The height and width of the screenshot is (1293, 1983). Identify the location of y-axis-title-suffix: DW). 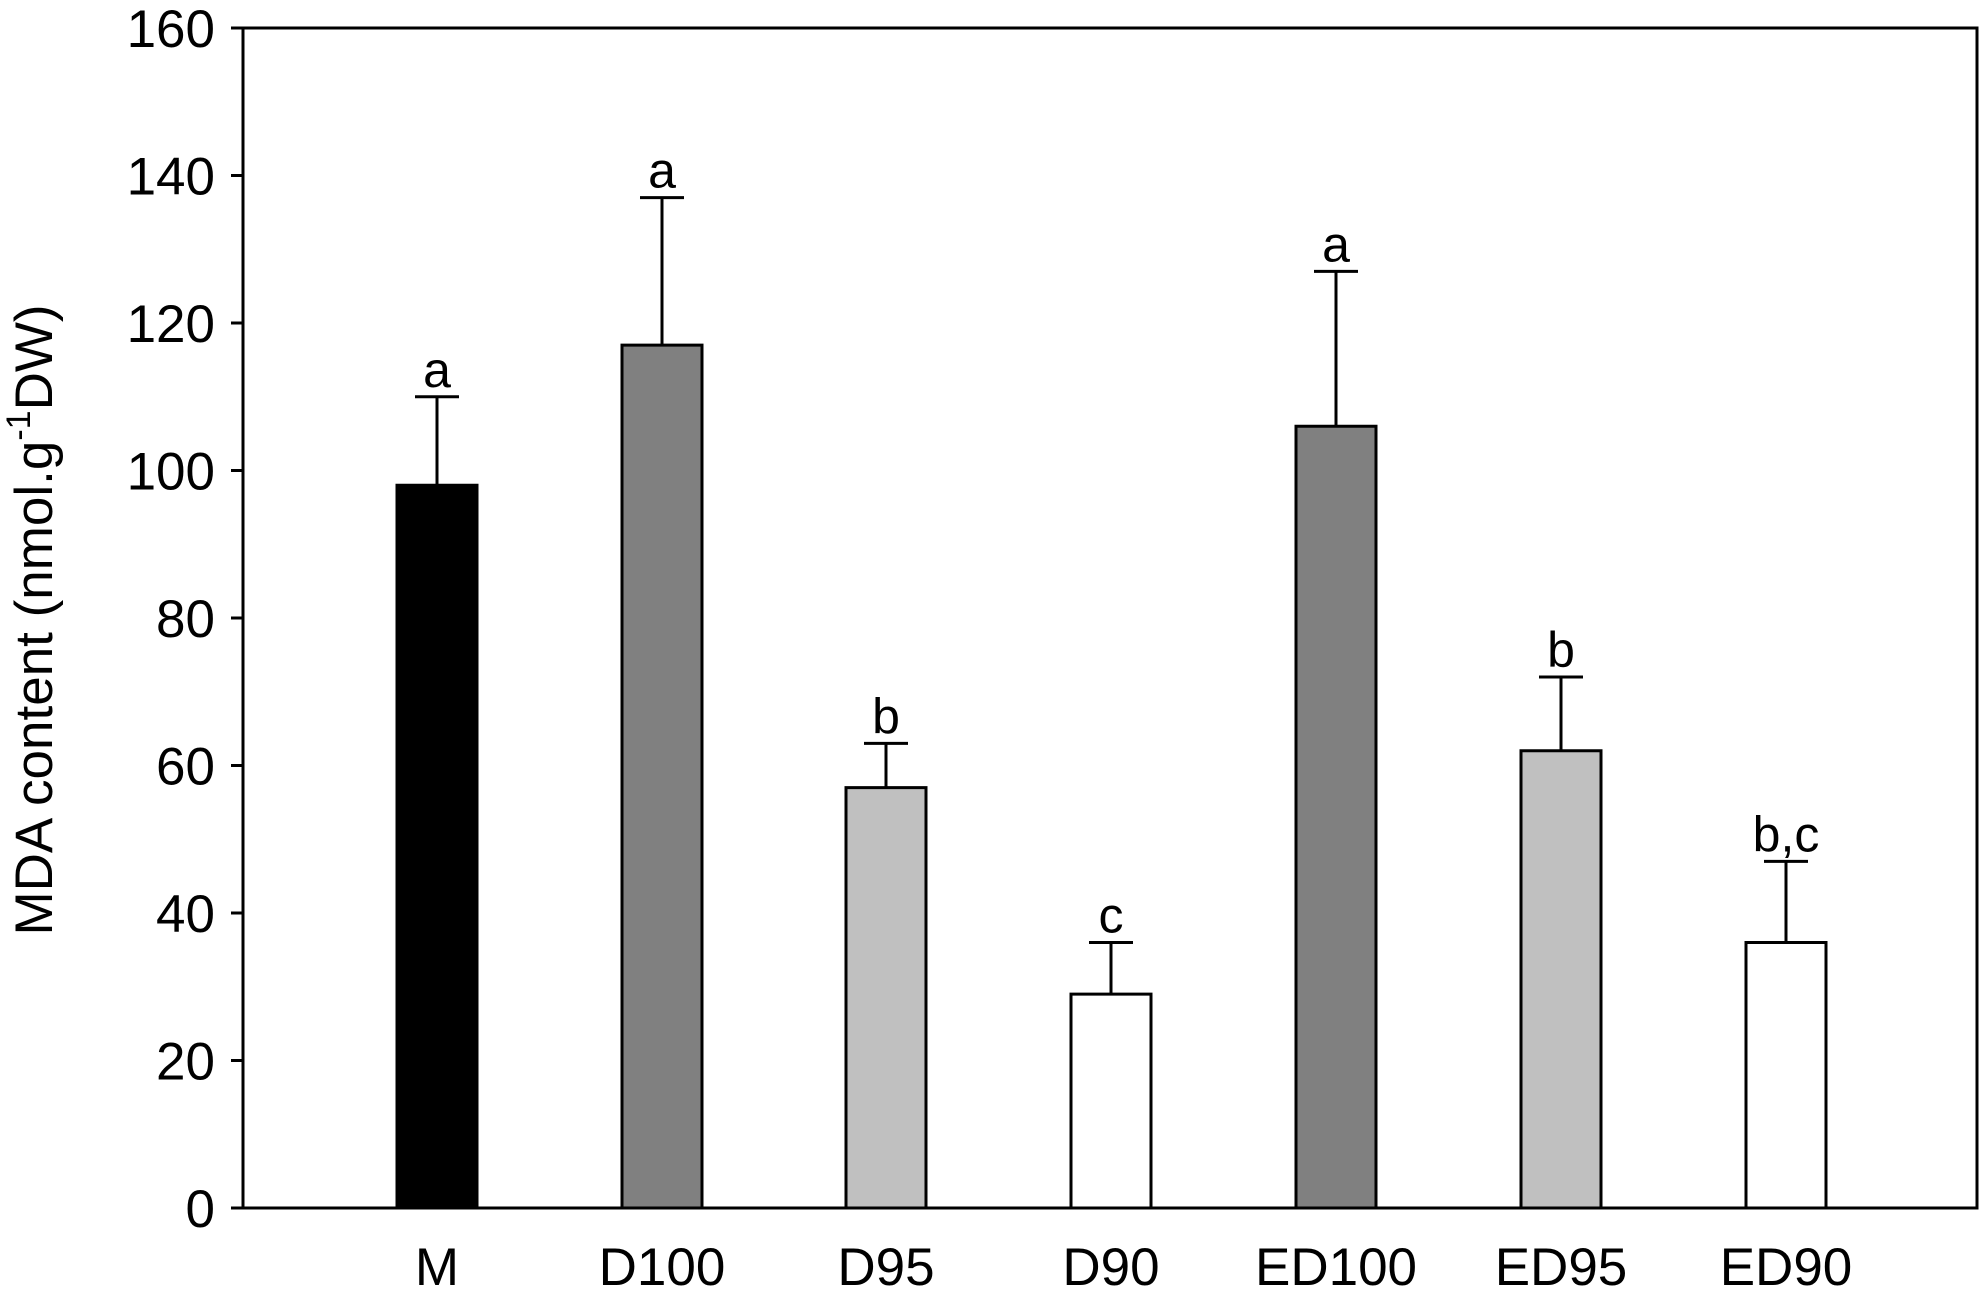
(34, 357).